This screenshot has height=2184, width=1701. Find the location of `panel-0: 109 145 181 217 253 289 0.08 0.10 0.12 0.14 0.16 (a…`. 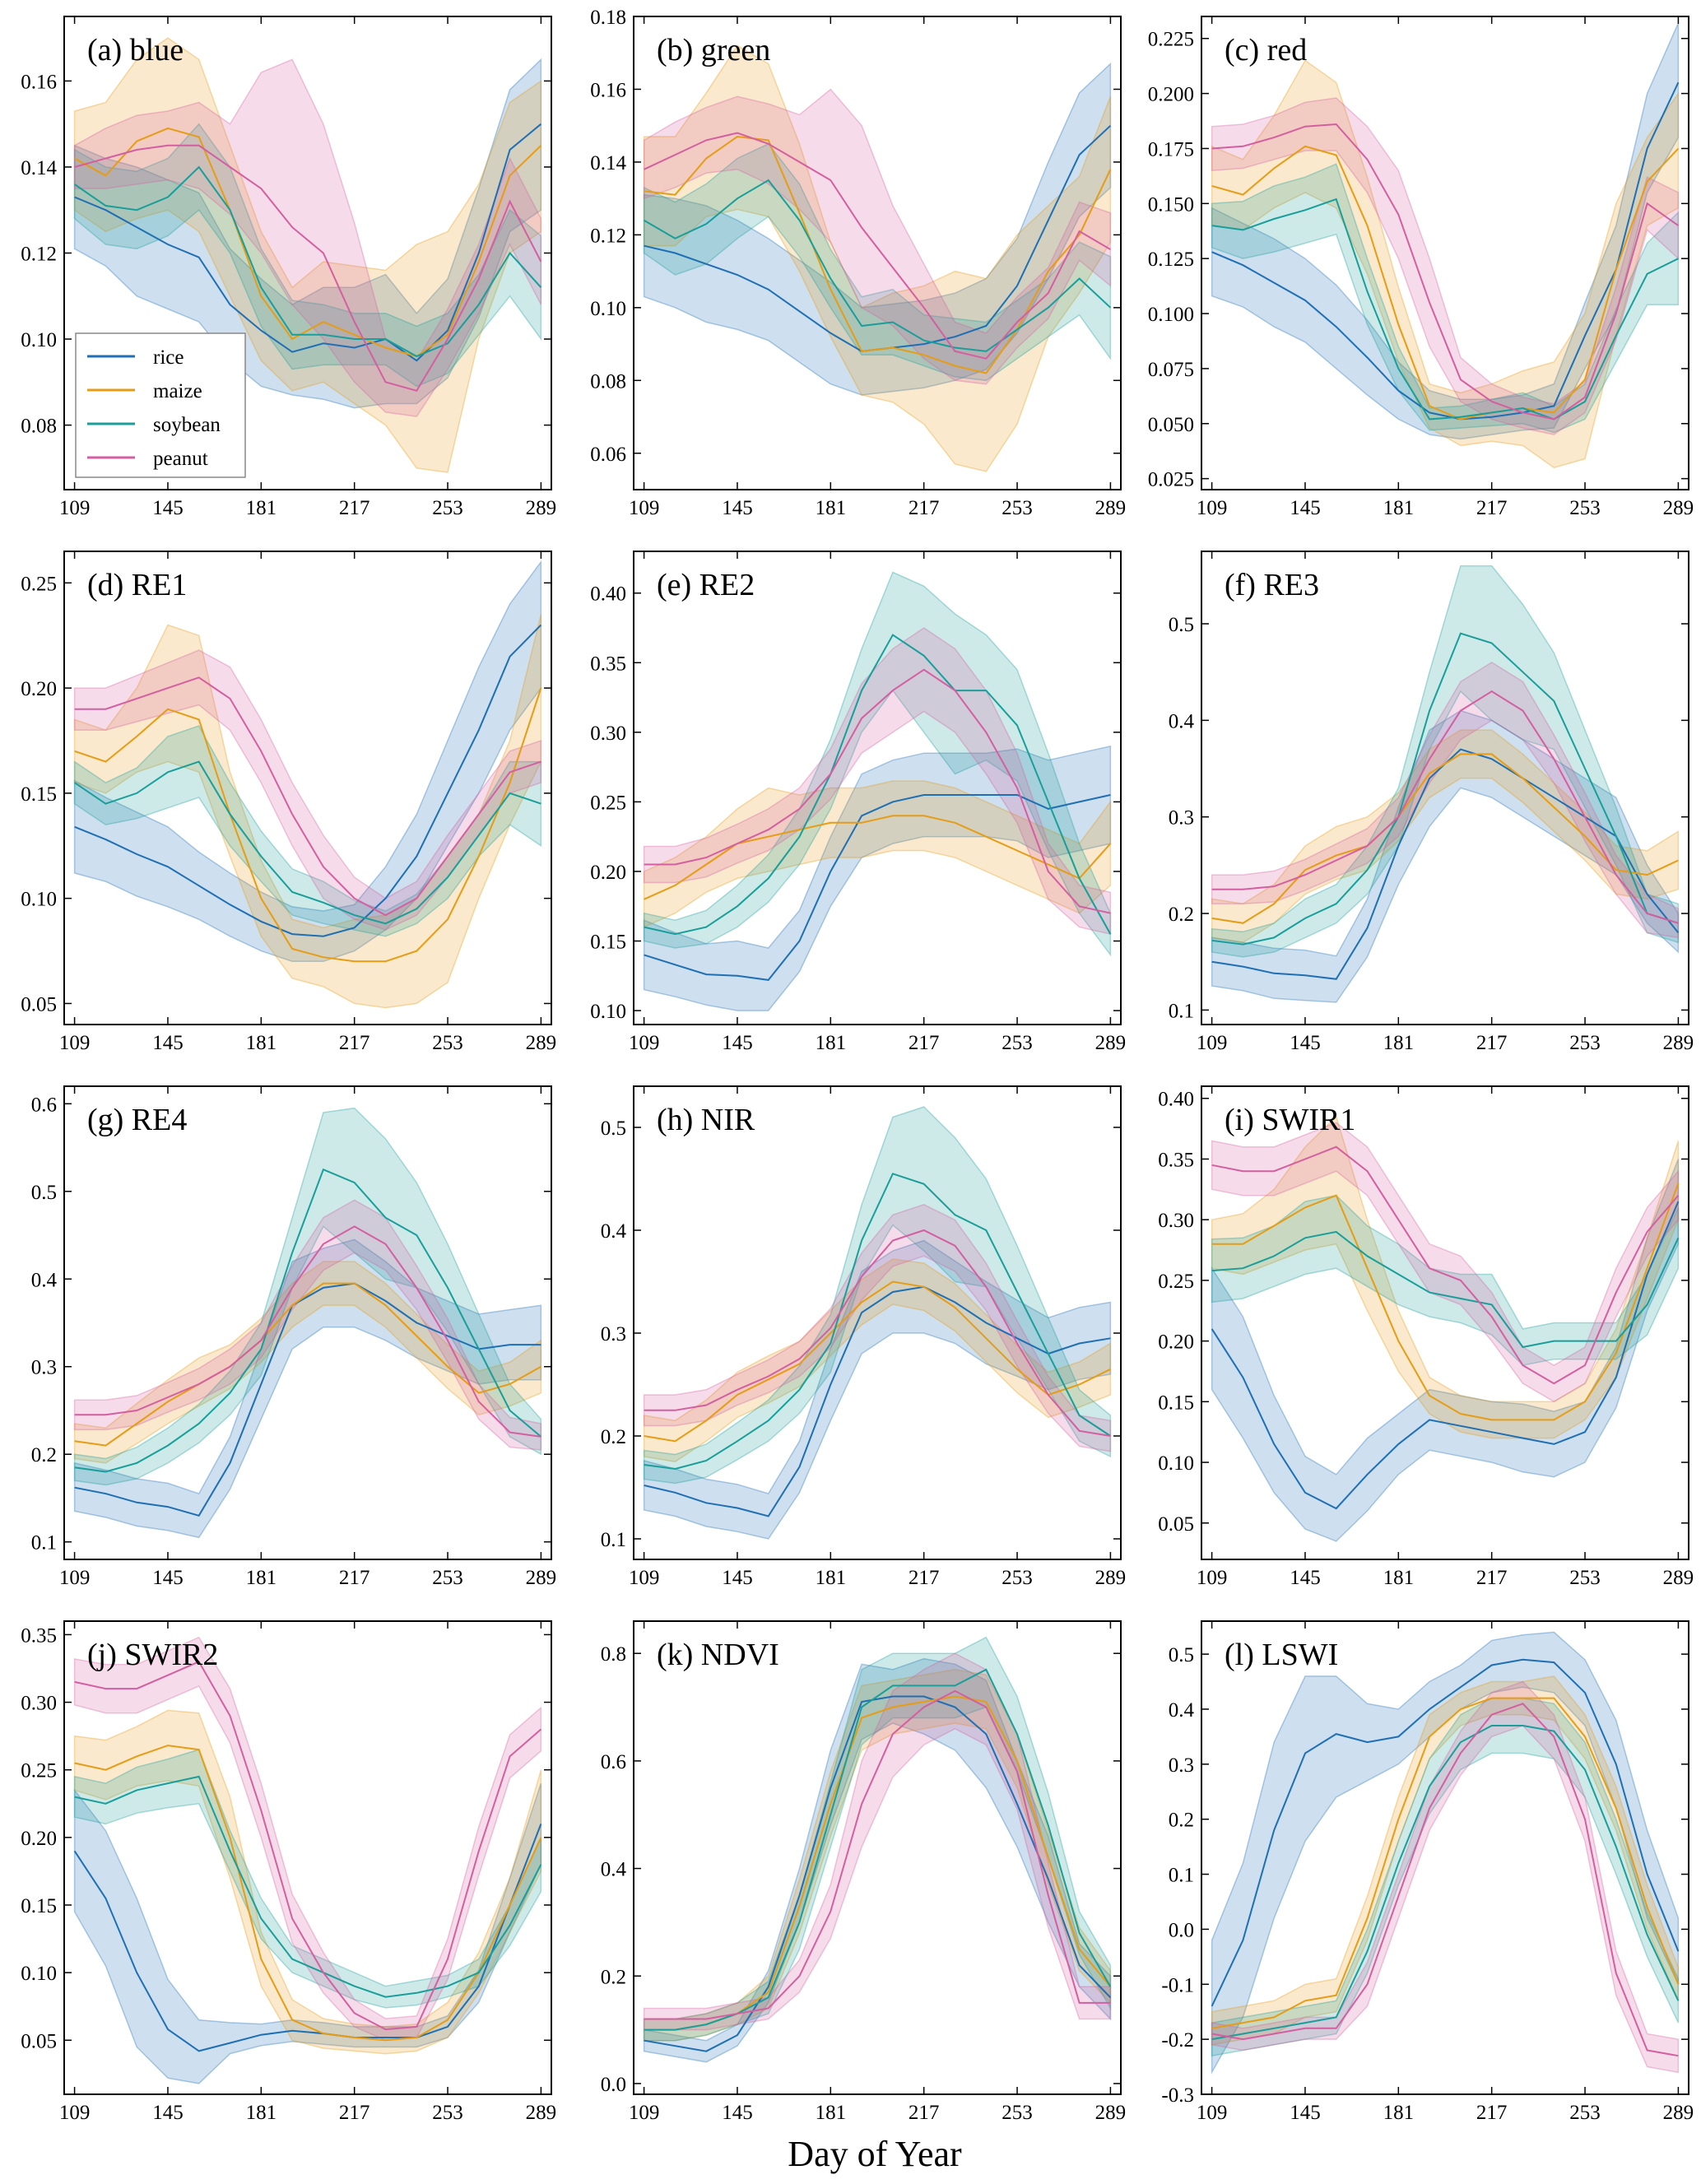

panel-0: 109 145 181 217 253 289 0.08 0.10 0.12 0.14 0.16 (a… is located at coordinates (289, 267).